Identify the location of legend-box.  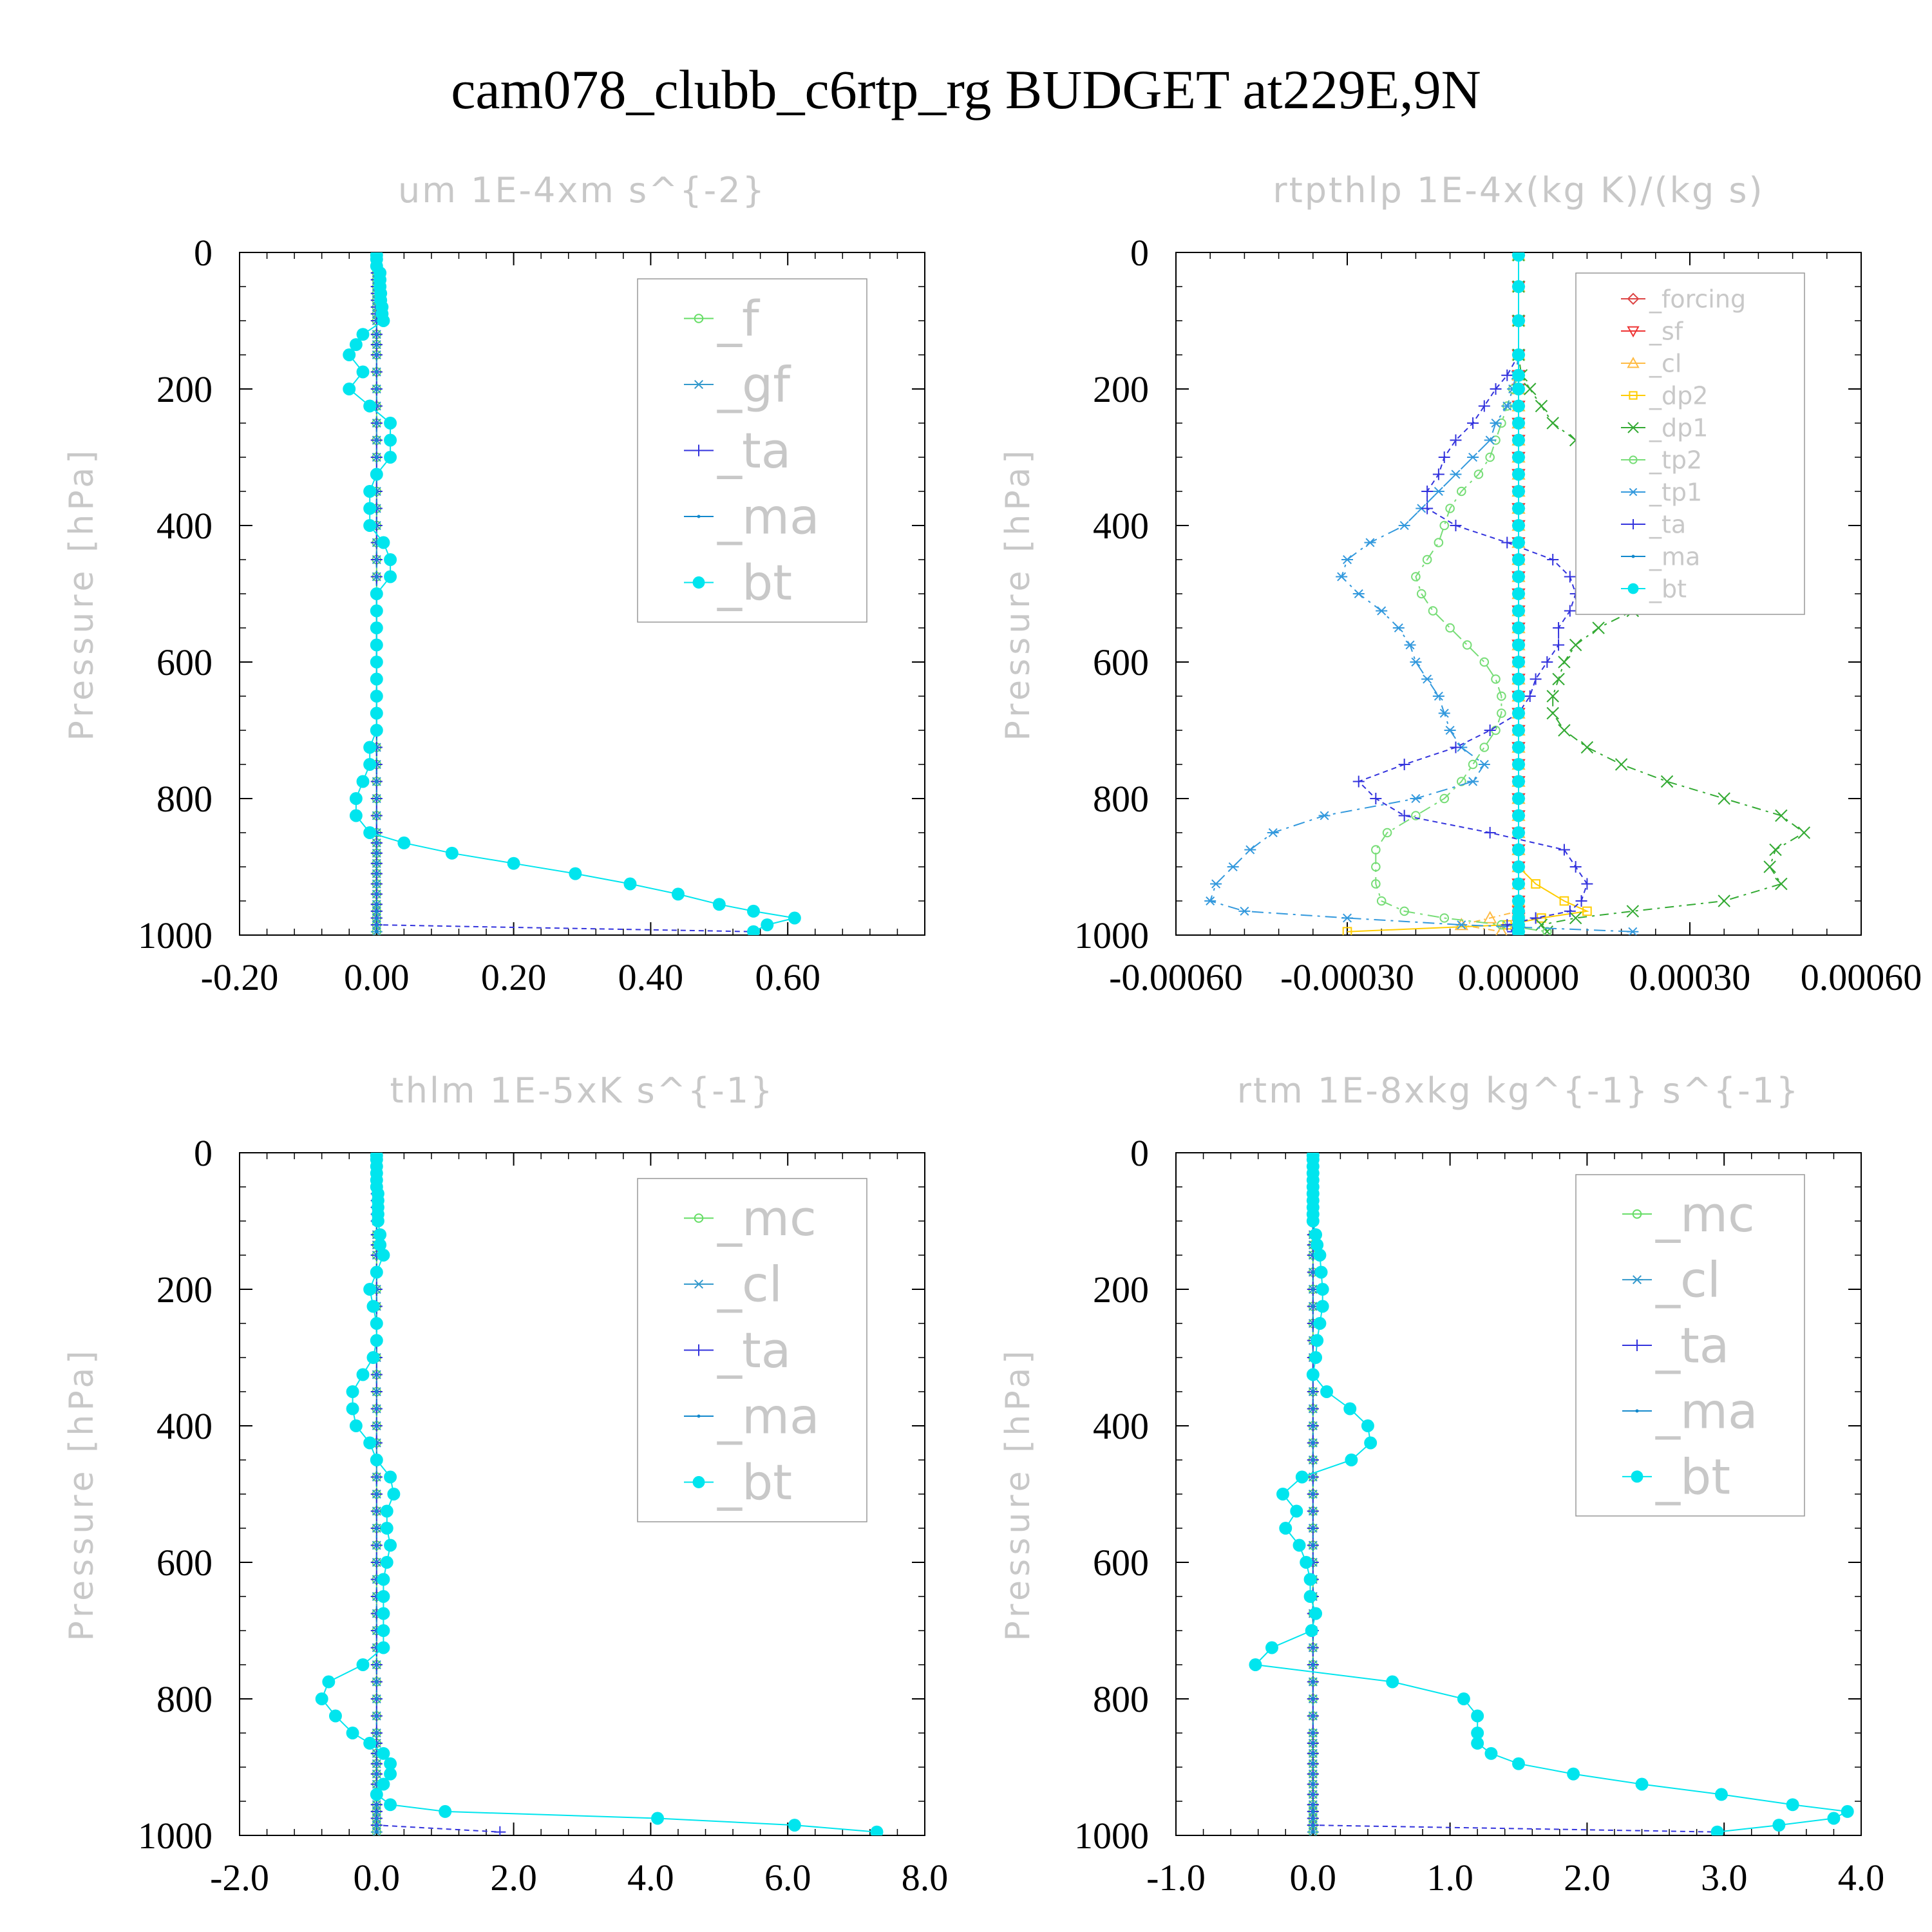
(1690, 1345).